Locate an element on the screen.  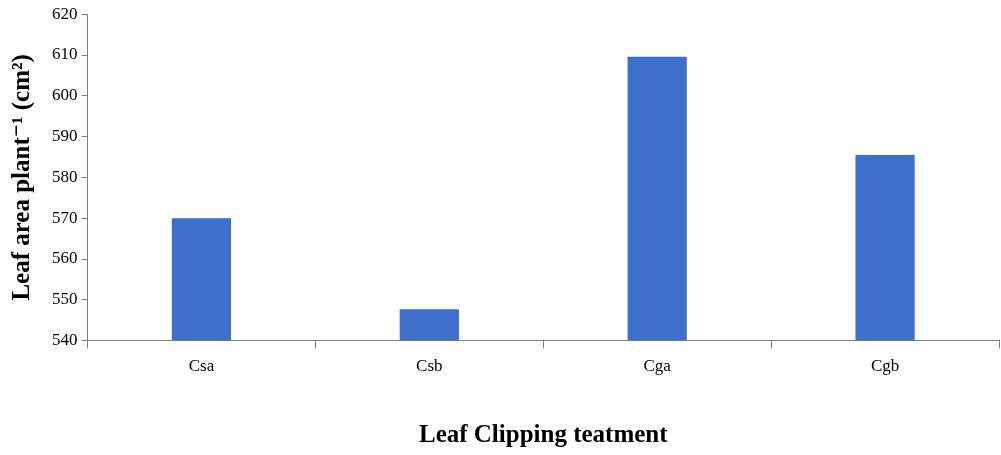
y-axis-title: Leaf area plant⁻¹ (cm²) is located at coordinates (21, 177).